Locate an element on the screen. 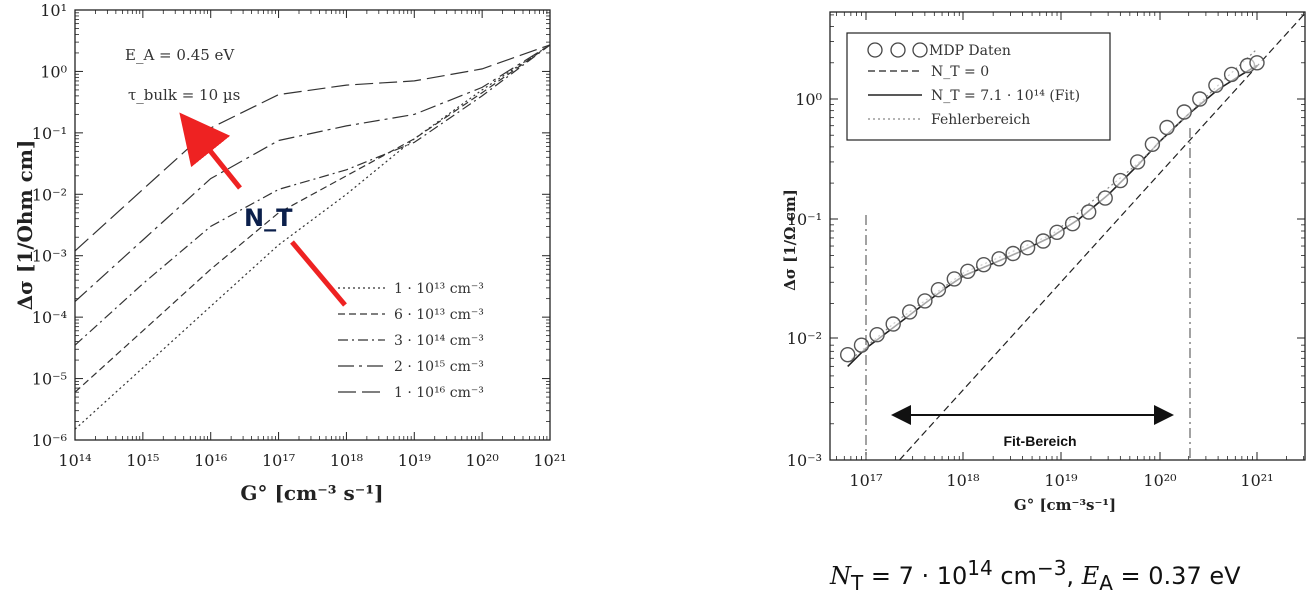 Image resolution: width=1312 pixels, height=595 pixels. left-legend-label: 3 · 10¹⁴ cm⁻³ is located at coordinates (439, 341).